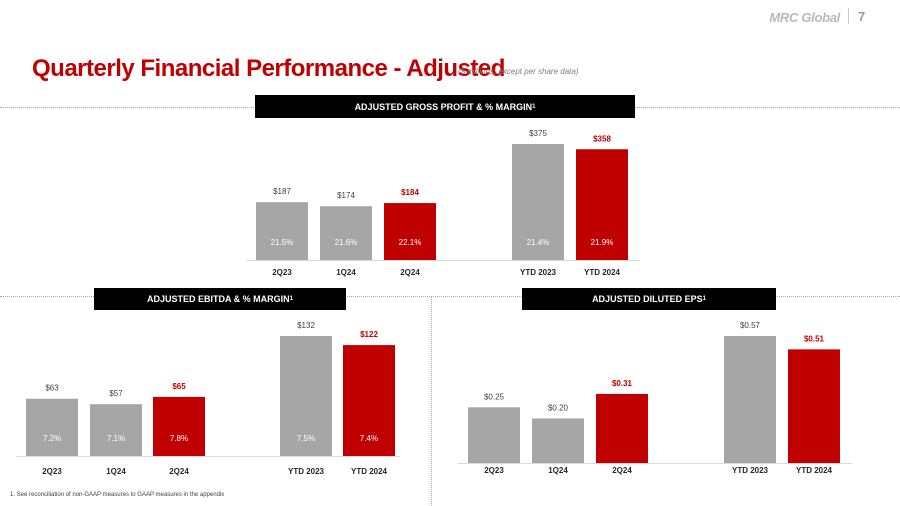  What do you see at coordinates (494, 470) in the screenshot?
I see `eps-category-label-0: 2Q23` at bounding box center [494, 470].